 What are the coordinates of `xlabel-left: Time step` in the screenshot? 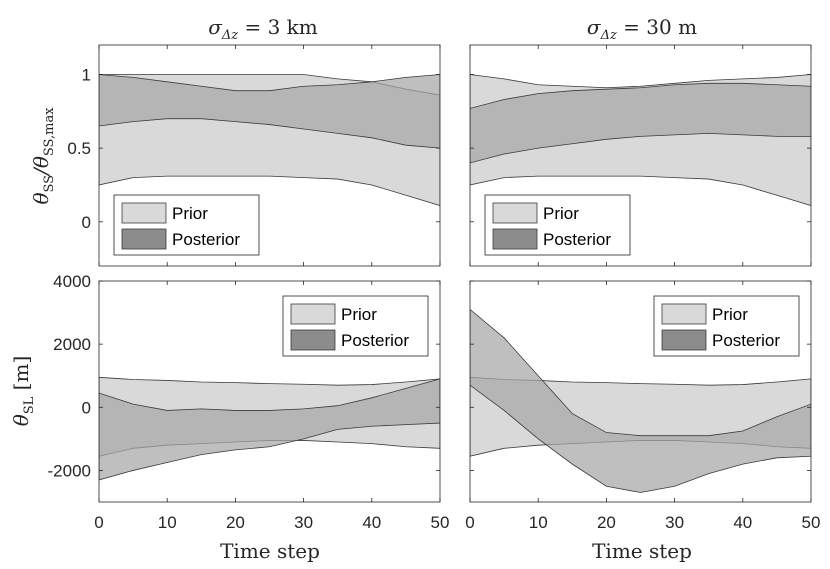 It's located at (270, 551).